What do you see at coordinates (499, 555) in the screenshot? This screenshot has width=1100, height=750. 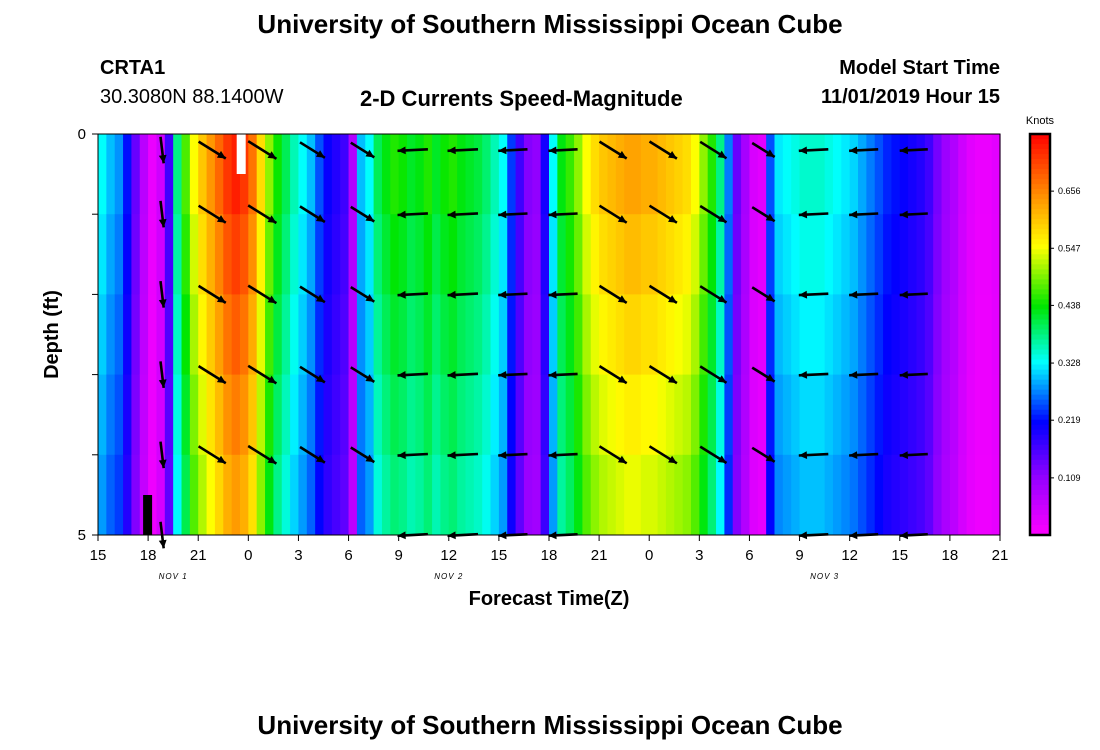 I see `x-tick-label: 15` at bounding box center [499, 555].